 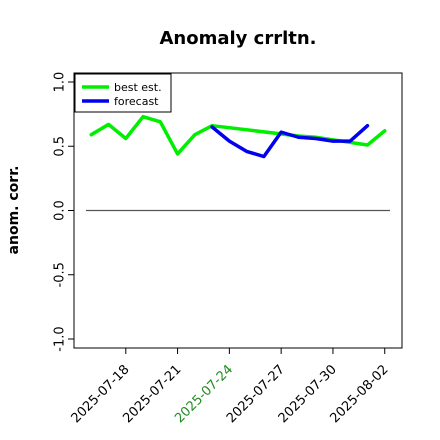 I want to click on legend-box, so click(x=123, y=93).